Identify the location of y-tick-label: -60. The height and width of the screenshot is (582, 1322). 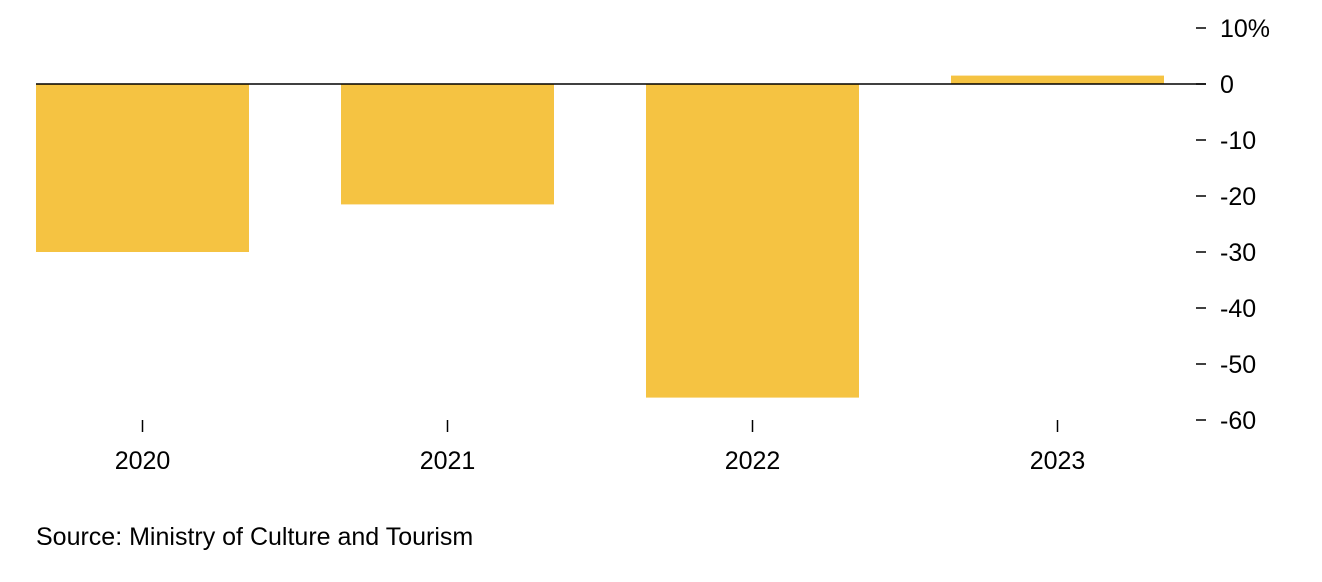
(1238, 421).